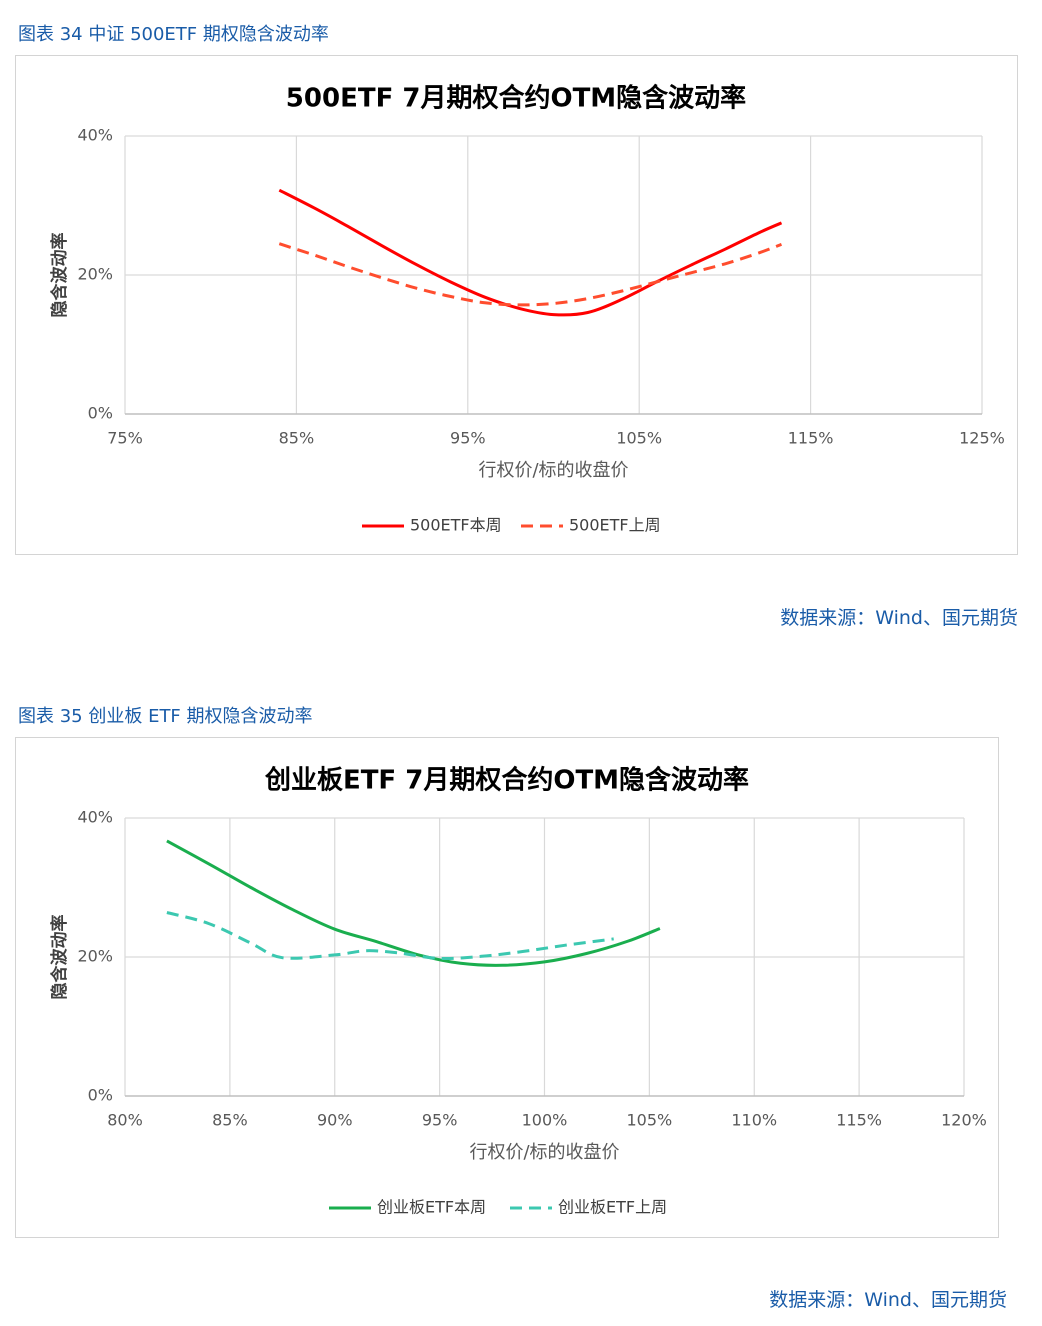  Describe the element at coordinates (173, 34) in the screenshot. I see `figure-caption-34: 图表 34 中证 500ETF 期权隐含波动率` at that location.